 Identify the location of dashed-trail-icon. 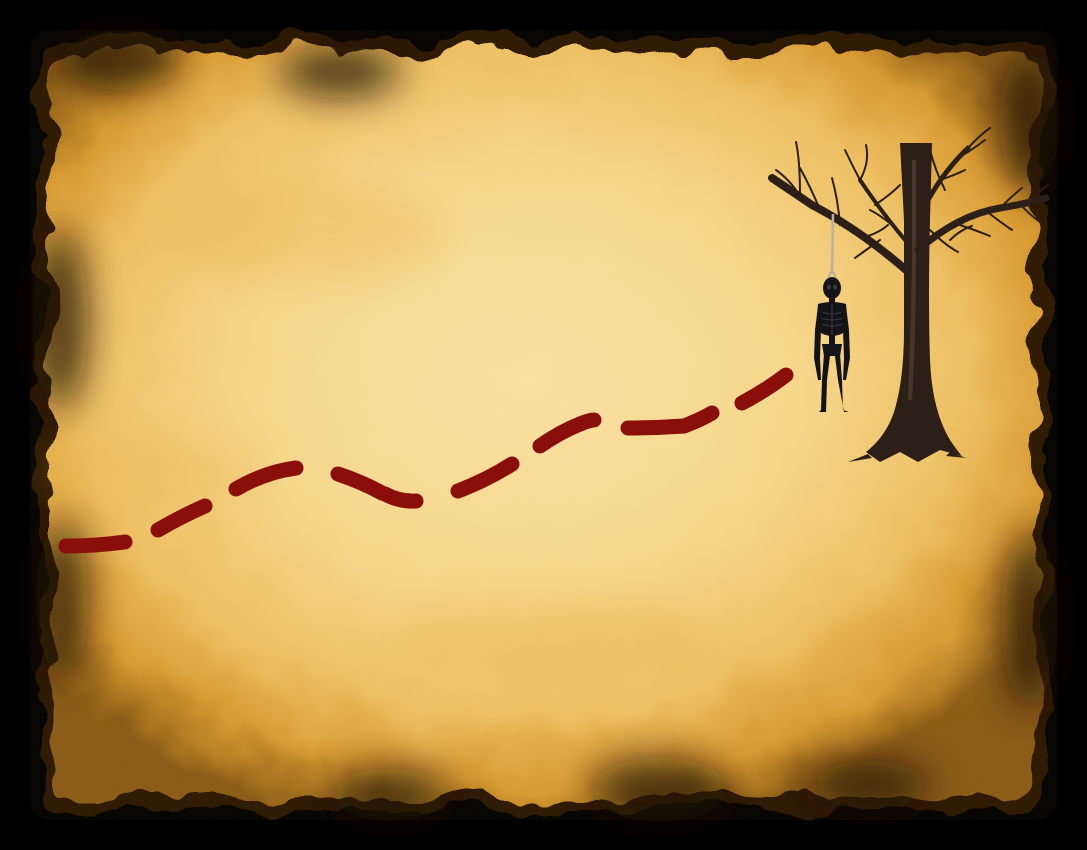
(426, 460).